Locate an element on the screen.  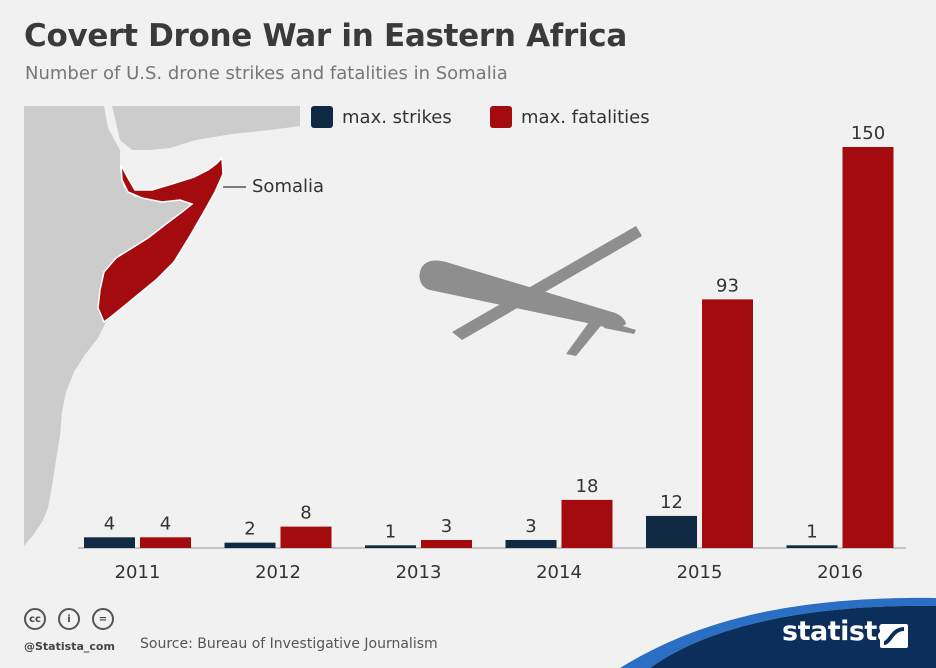
map-somalia is located at coordinates (160, 240).